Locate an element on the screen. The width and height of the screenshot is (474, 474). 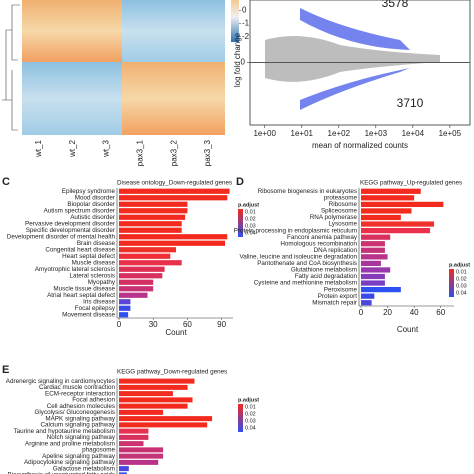
x-tick-label: wt_2 is located at coordinates (72, 148).